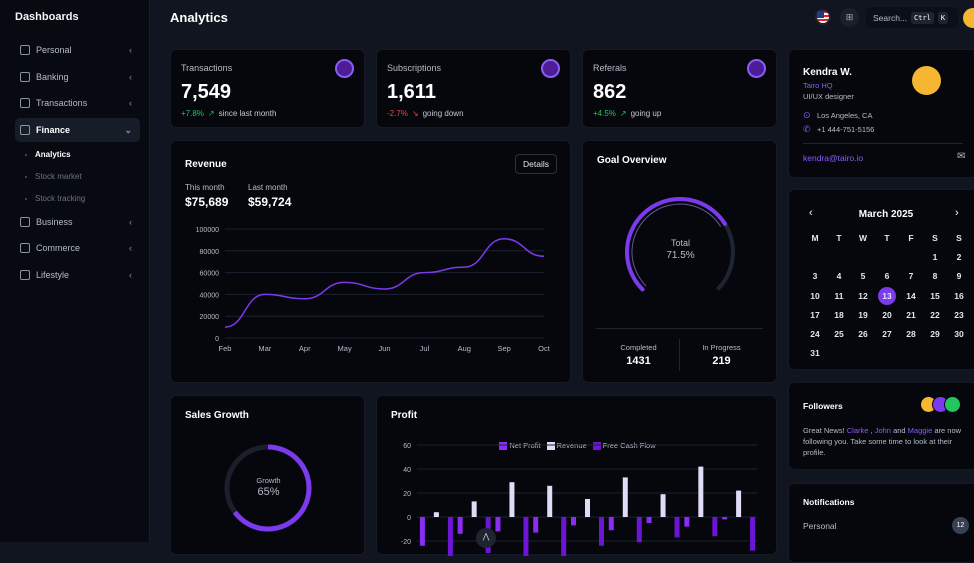  I want to click on sidebar-item-banking: Banking ‹, so click(77, 77).